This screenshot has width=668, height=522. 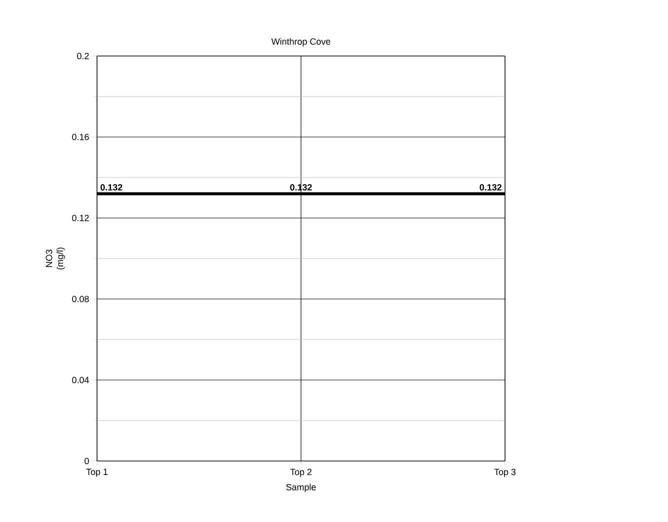 I want to click on y-tick-label: 0.2, so click(x=83, y=56).